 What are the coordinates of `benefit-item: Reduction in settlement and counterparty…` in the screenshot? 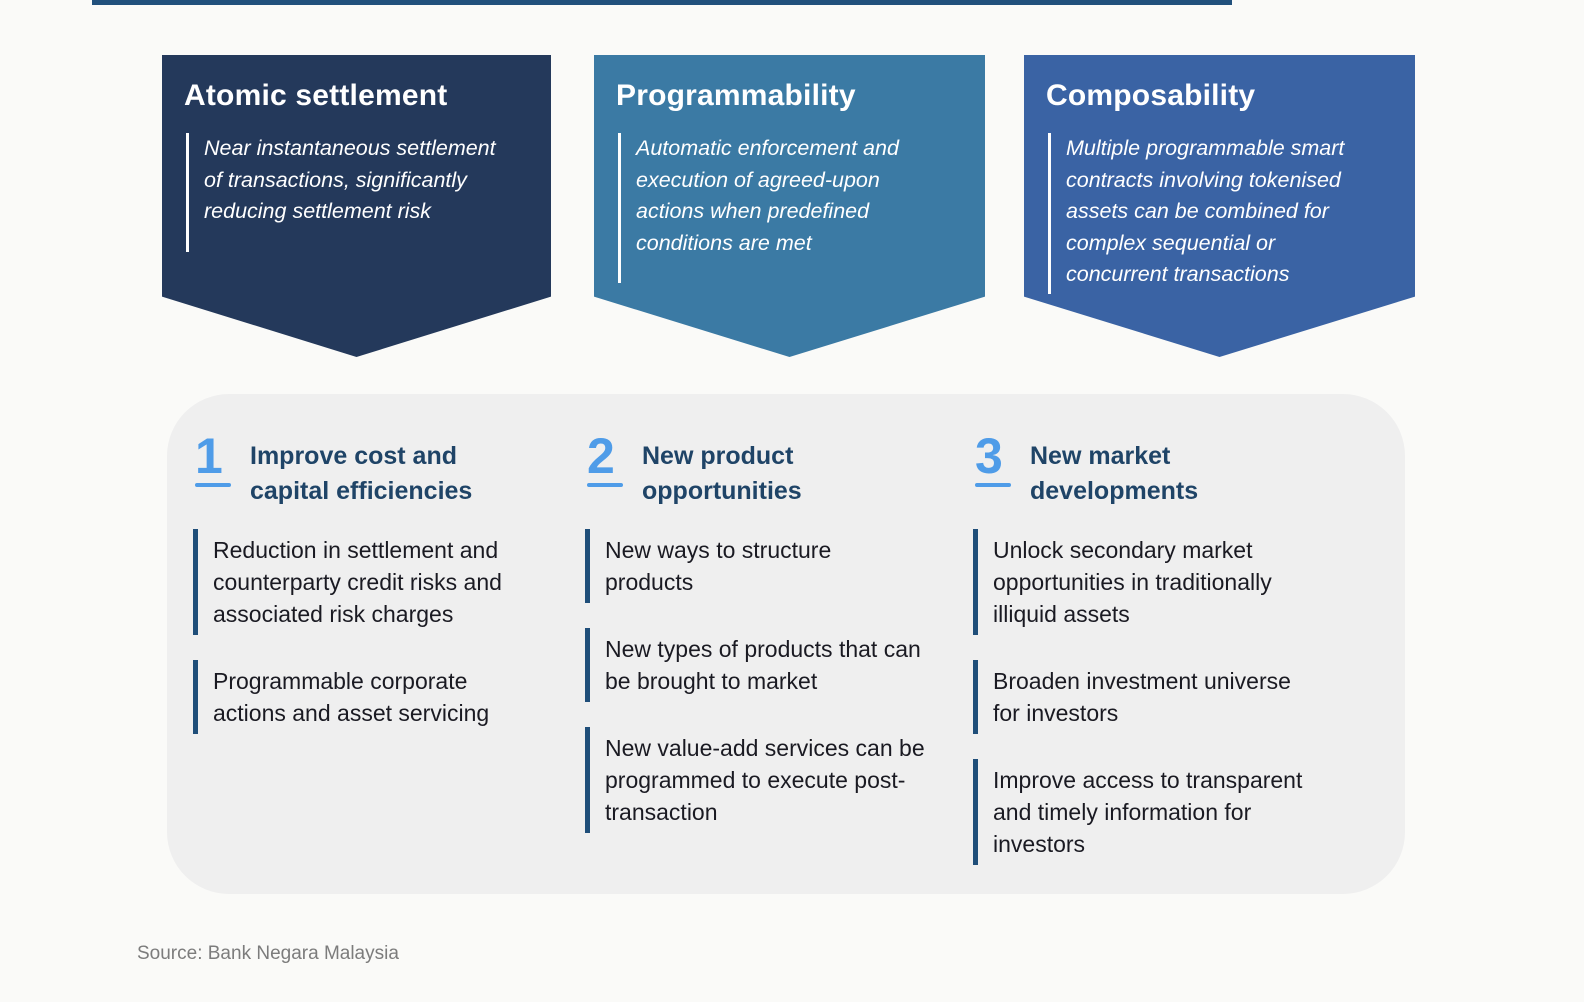 It's located at (373, 582).